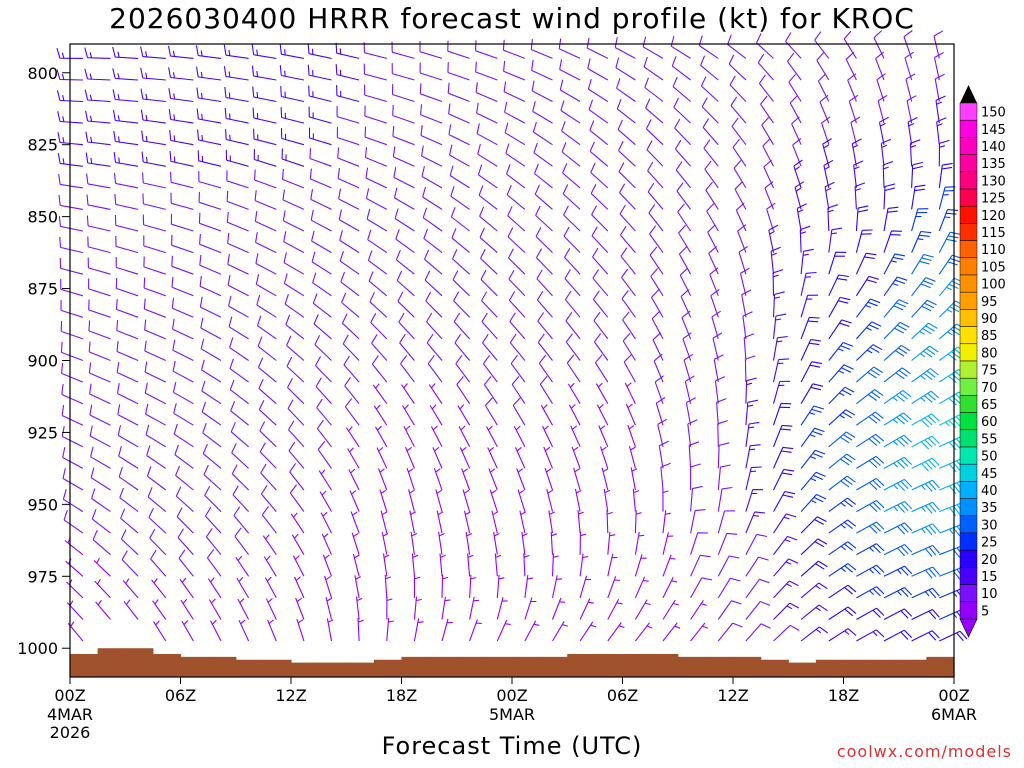 This screenshot has height=768, width=1024. What do you see at coordinates (989, 577) in the screenshot?
I see `colorbar-label: 15` at bounding box center [989, 577].